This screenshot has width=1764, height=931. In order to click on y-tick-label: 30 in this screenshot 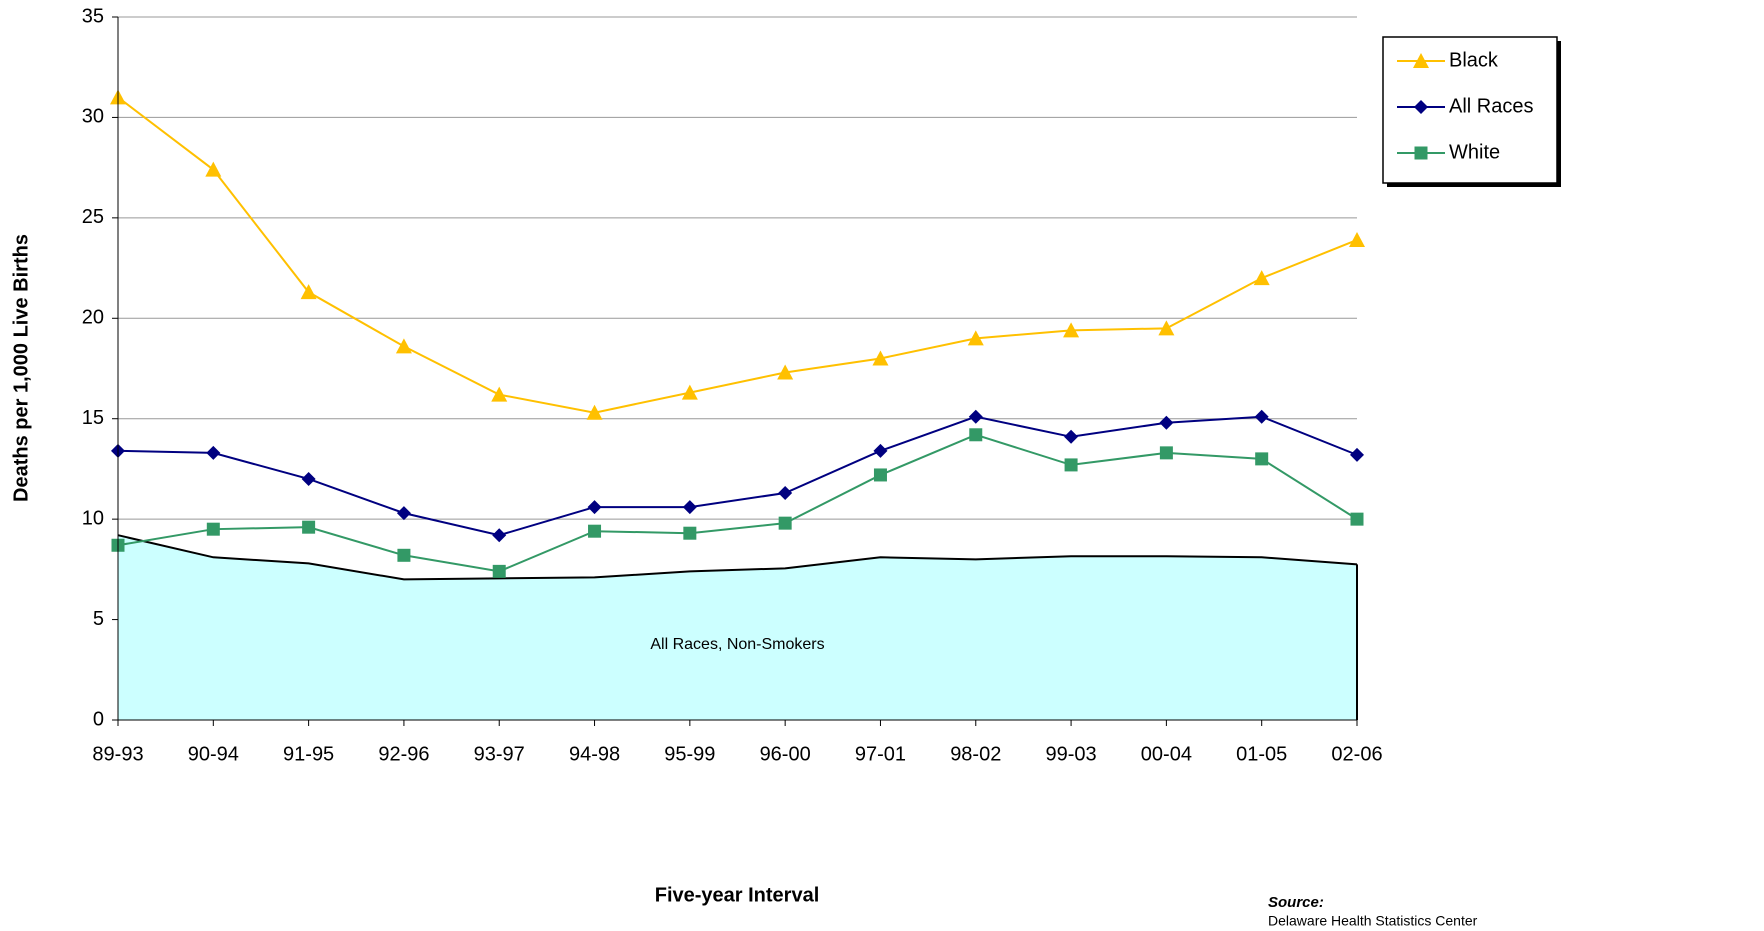, I will do `click(93, 117)`.